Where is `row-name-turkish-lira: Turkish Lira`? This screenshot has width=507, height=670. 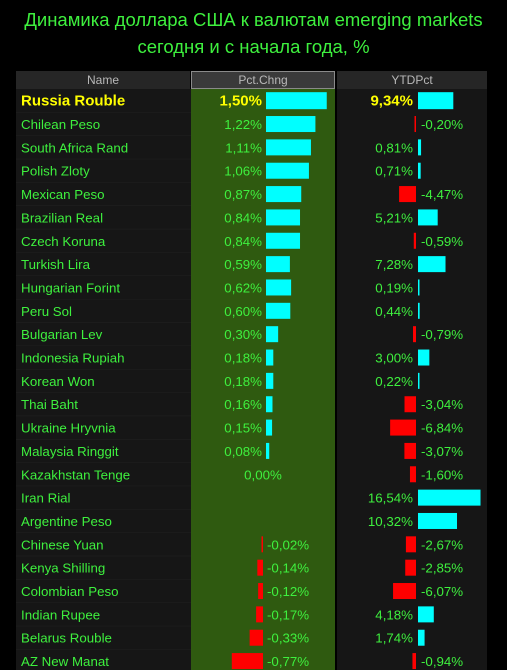 row-name-turkish-lira: Turkish Lira is located at coordinates (56, 264).